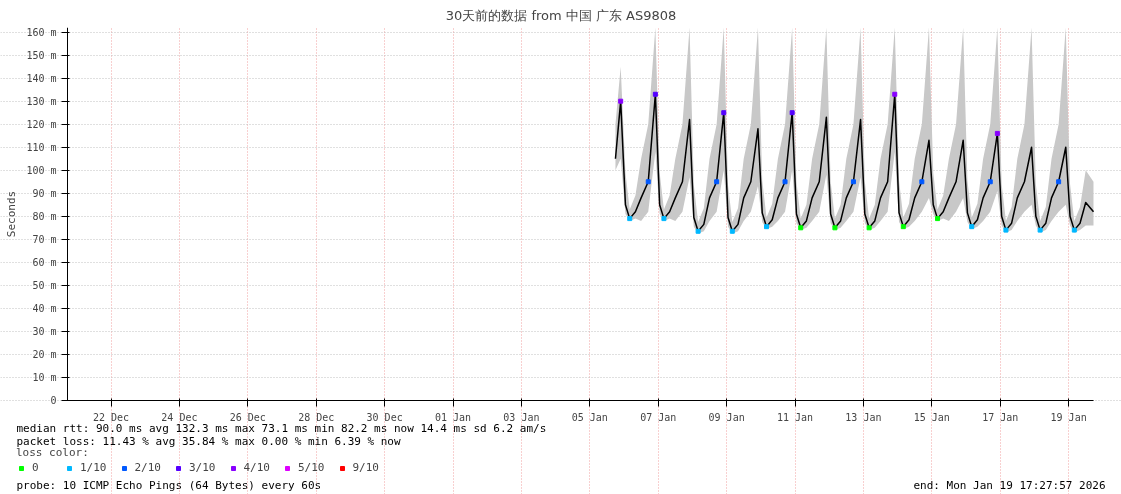 This screenshot has width=1121, height=494. What do you see at coordinates (53, 400) in the screenshot?
I see `y-tick-label: 0` at bounding box center [53, 400].